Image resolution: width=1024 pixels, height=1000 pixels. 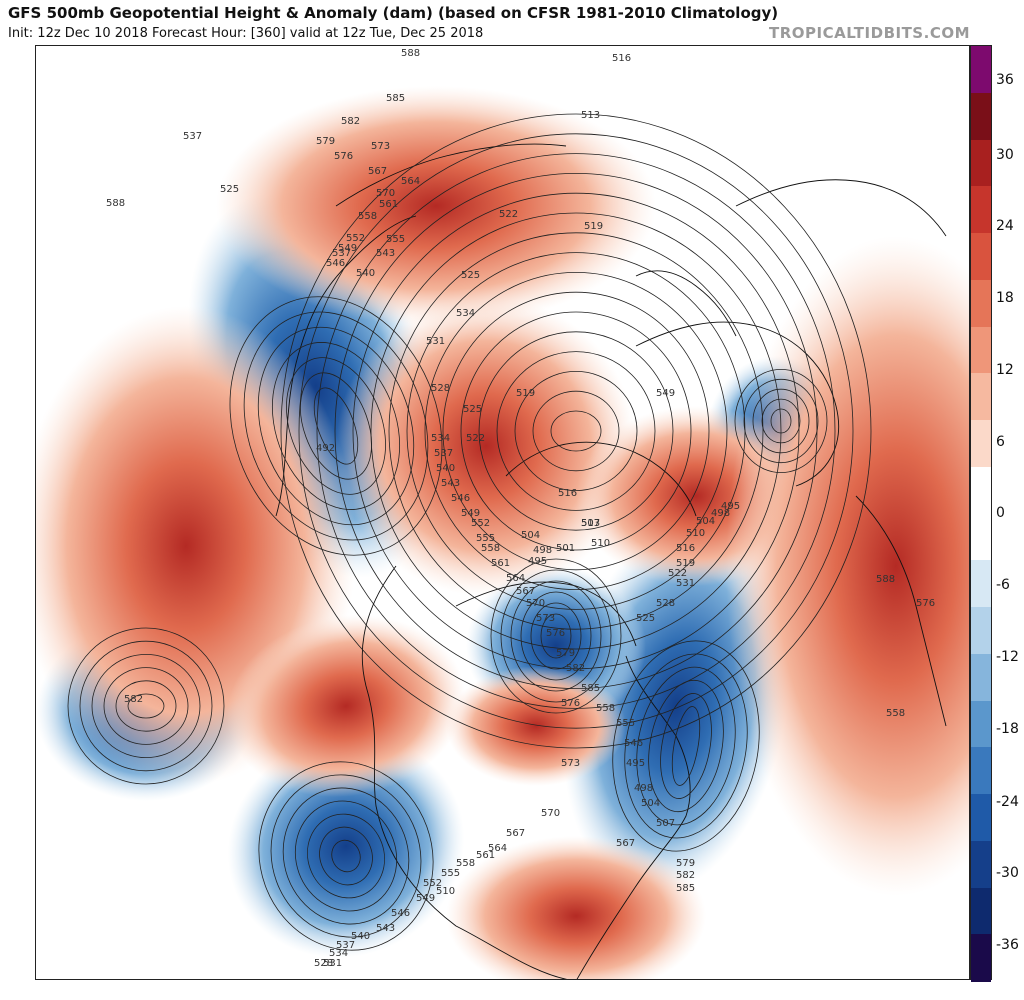 What do you see at coordinates (665, 823) in the screenshot?
I see `contour-label: 507` at bounding box center [665, 823].